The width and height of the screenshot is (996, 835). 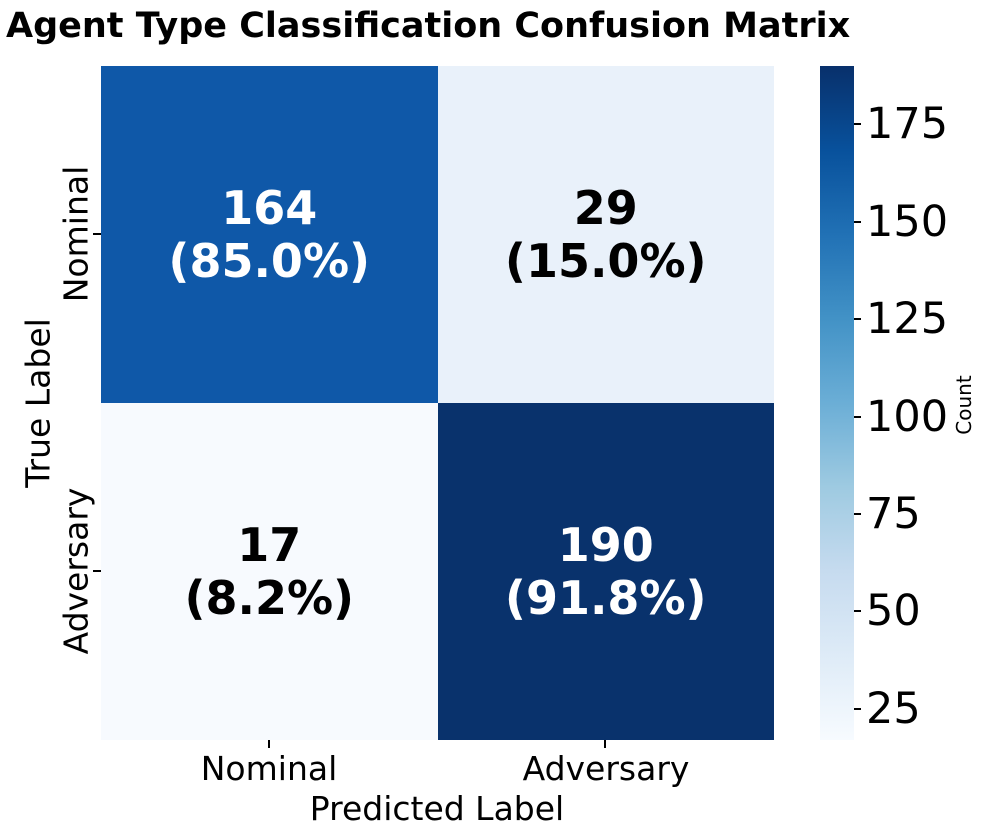 What do you see at coordinates (605, 207) in the screenshot?
I see `cell-count: 29` at bounding box center [605, 207].